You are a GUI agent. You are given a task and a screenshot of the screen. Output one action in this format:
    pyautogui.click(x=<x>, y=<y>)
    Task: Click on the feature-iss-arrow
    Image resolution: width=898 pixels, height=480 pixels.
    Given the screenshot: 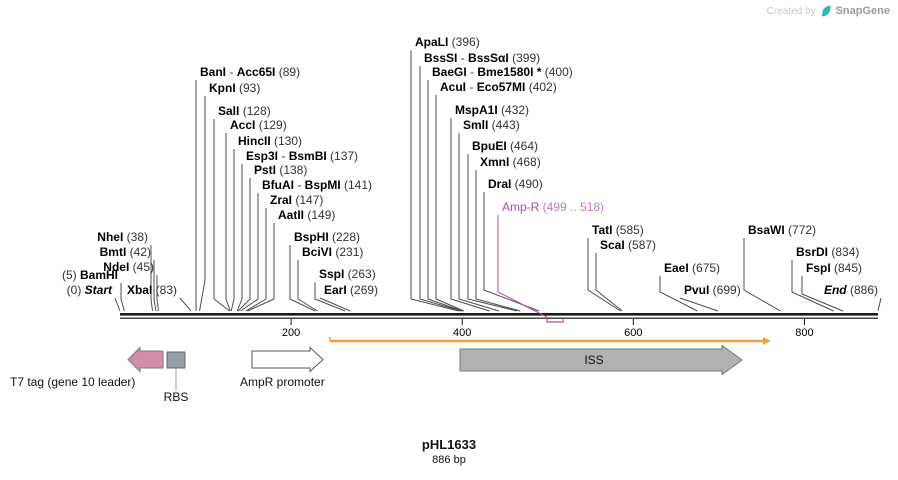 What is the action you would take?
    pyautogui.click(x=601, y=360)
    